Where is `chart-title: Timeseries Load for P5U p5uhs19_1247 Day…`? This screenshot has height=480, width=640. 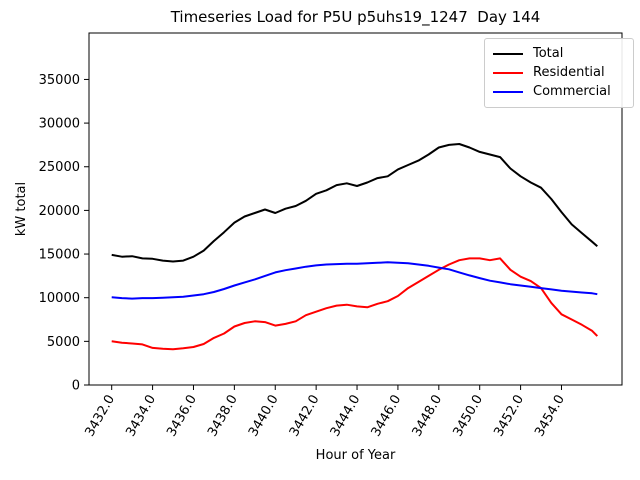 chart-title: Timeseries Load for P5U p5uhs19_1247 Day… is located at coordinates (355, 17).